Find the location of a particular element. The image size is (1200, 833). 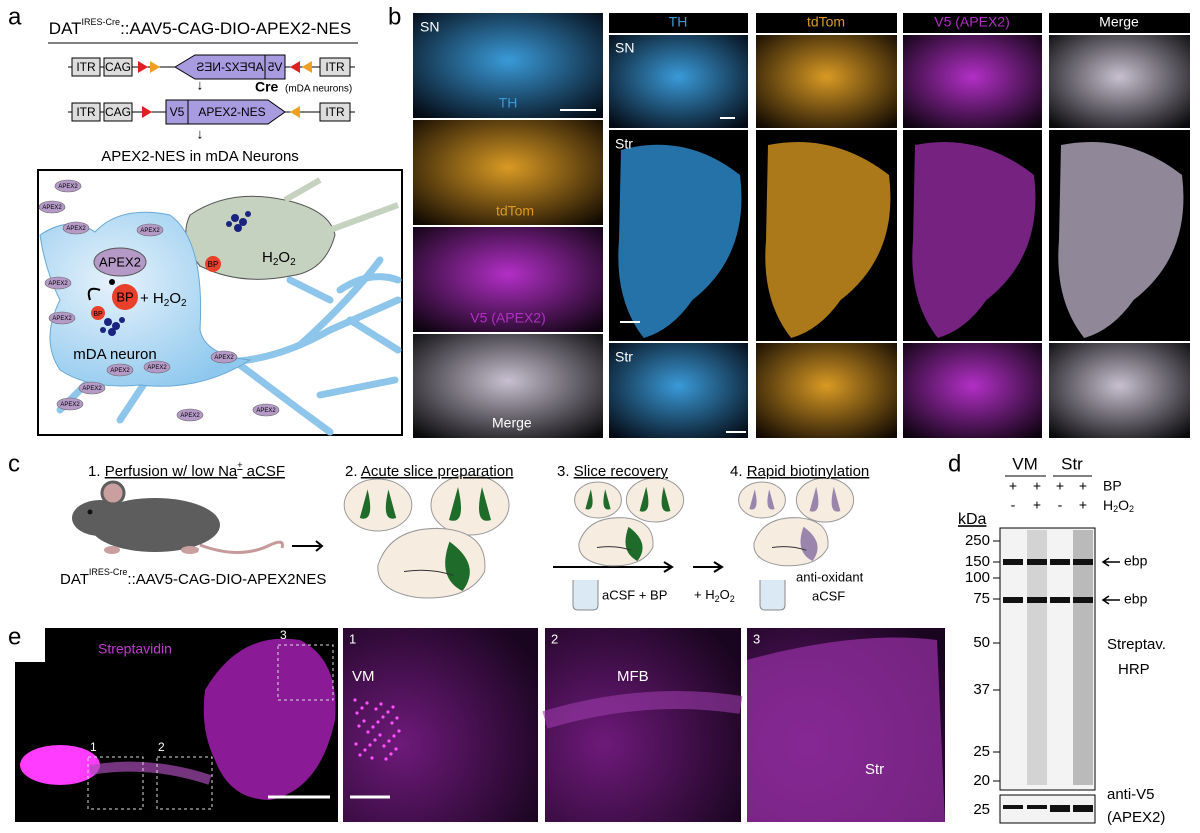

slice-tract is located at coordinates (614, 548).